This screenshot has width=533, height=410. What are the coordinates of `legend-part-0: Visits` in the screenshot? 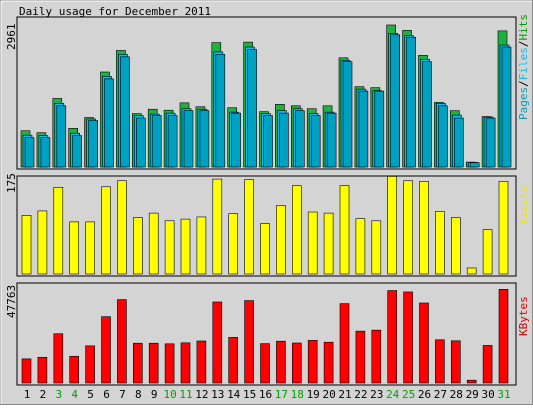 It's located at (523, 205).